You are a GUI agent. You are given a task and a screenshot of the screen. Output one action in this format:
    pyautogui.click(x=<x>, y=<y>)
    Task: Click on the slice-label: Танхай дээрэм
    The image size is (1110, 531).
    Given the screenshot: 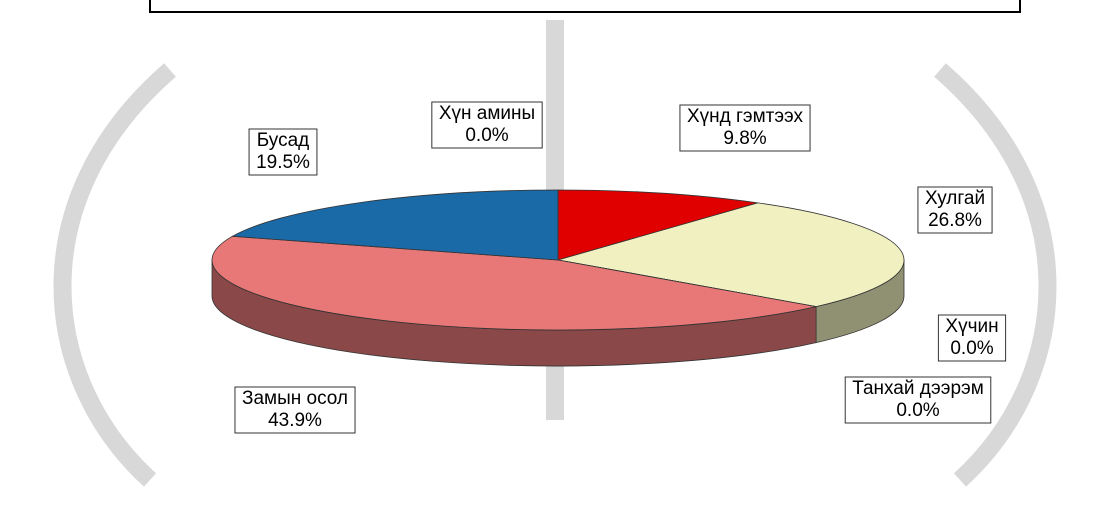 What is the action you would take?
    pyautogui.click(x=918, y=388)
    